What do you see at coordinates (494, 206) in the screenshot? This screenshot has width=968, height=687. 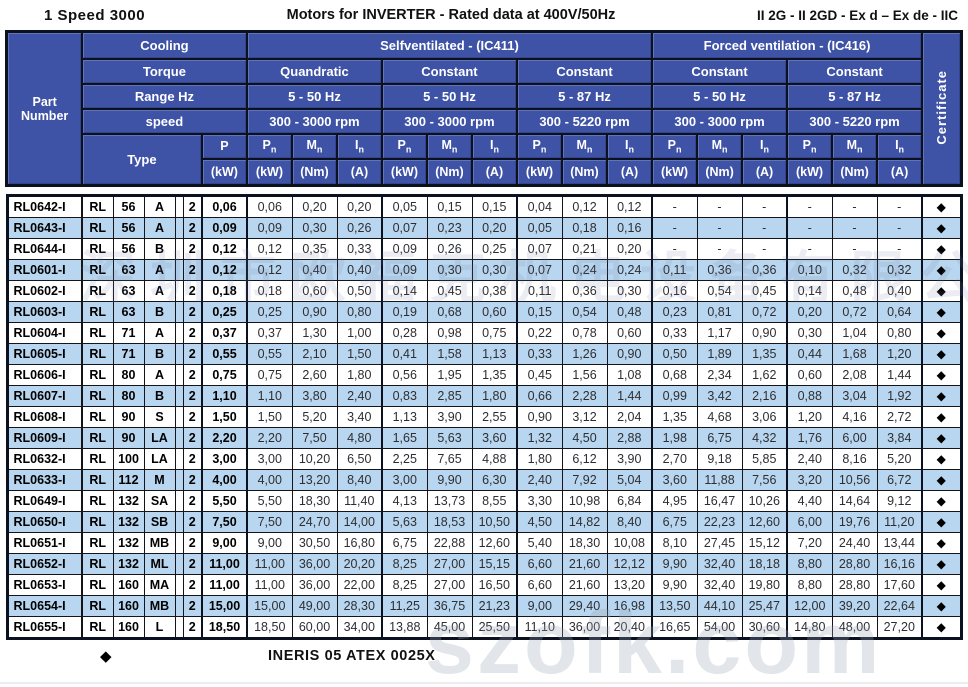 I see `value-cell: 0,15` at bounding box center [494, 206].